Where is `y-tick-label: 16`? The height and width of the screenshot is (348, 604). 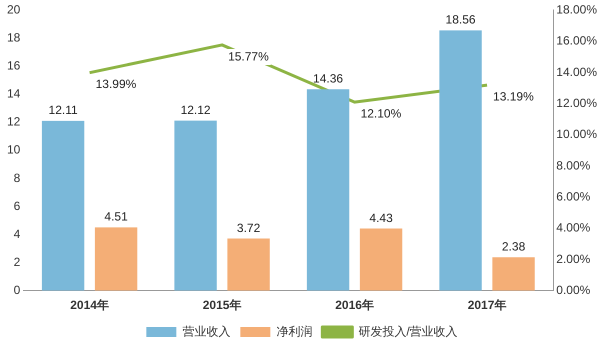 y-tick-label: 16 is located at coordinates (13, 65).